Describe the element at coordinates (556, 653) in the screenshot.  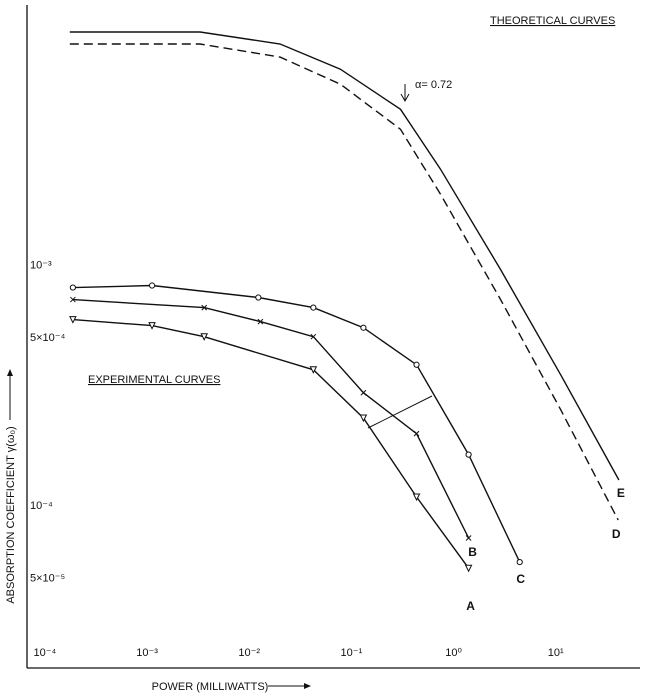
I see `x-tick-label: 10¹` at that location.